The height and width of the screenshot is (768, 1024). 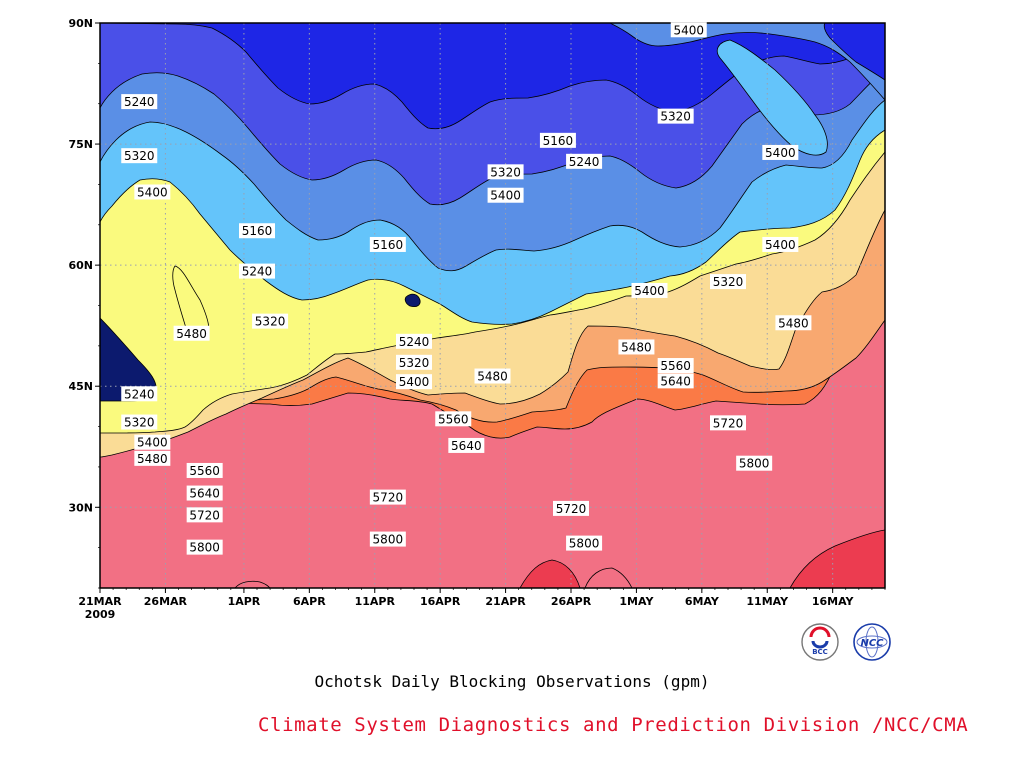 I want to click on x-tick-label: 6MAY, so click(x=702, y=601).